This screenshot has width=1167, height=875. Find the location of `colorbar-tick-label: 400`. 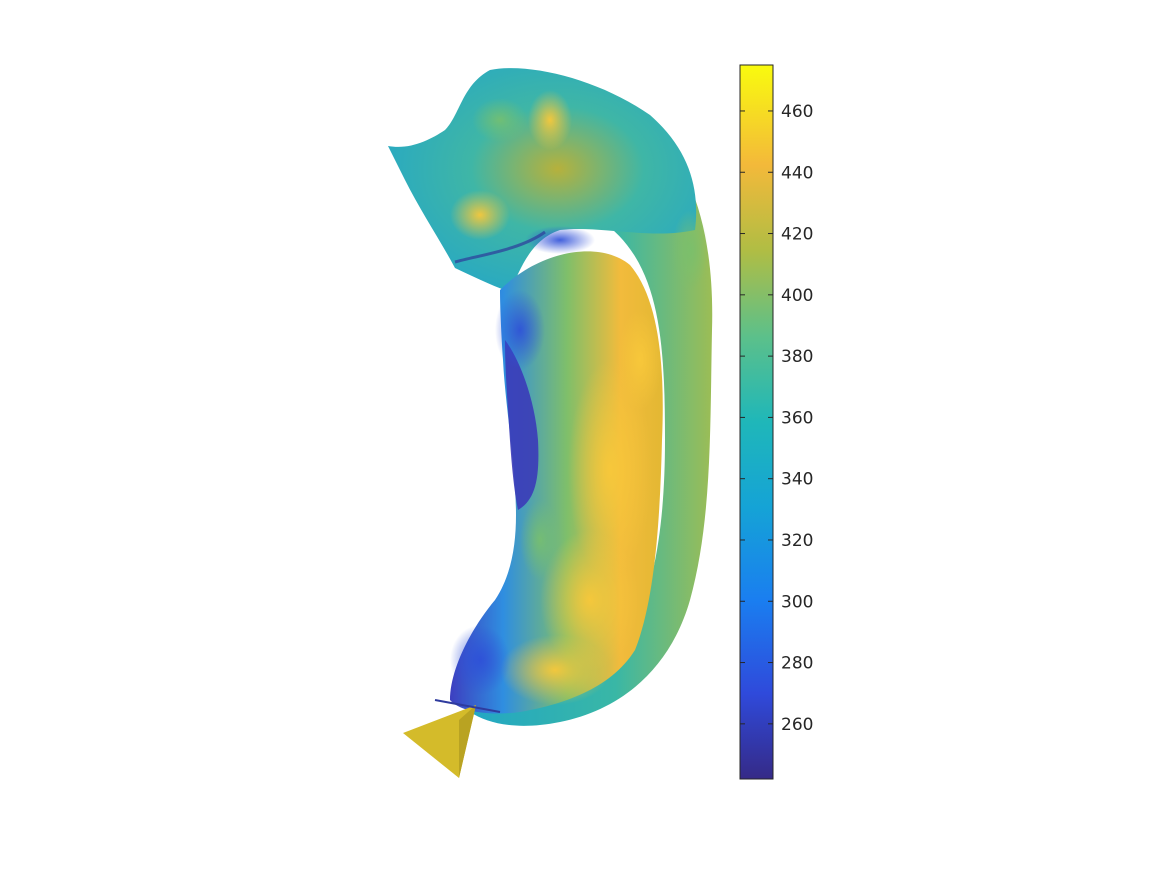

colorbar-tick-label: 400 is located at coordinates (797, 296).